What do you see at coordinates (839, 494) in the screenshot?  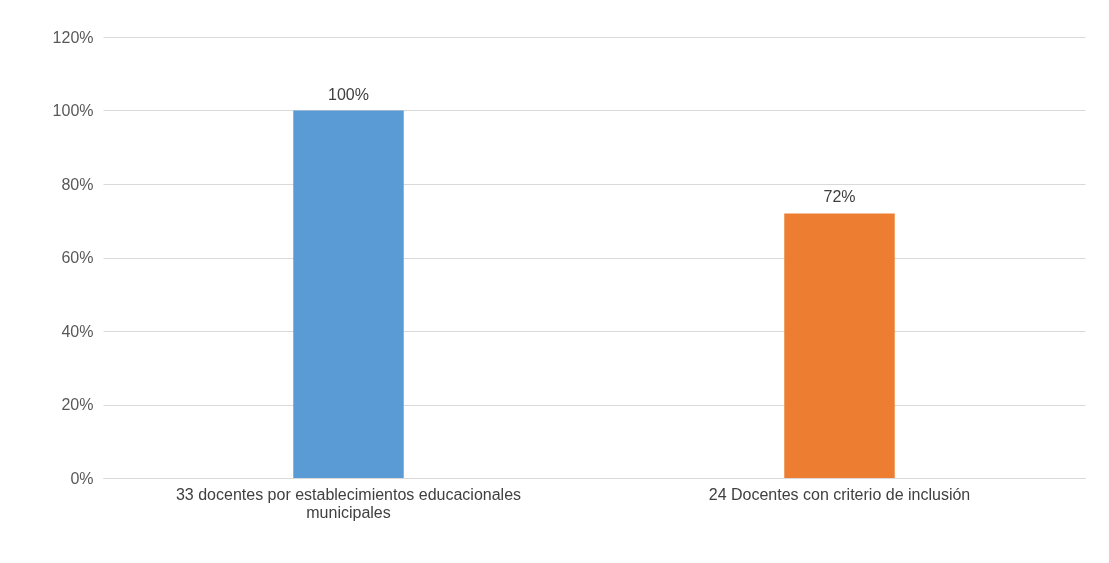 I see `x-tick-label: 24 Docentes con criterio de inclusión` at bounding box center [839, 494].